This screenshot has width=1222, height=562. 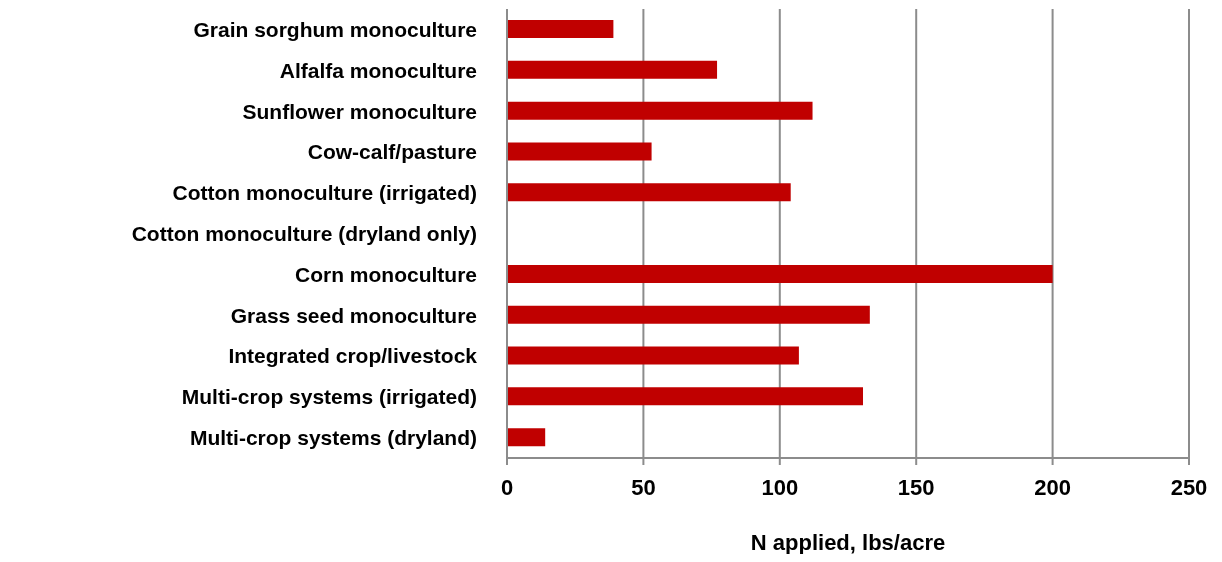 I want to click on x-tick-label: 200, so click(x=1052, y=487).